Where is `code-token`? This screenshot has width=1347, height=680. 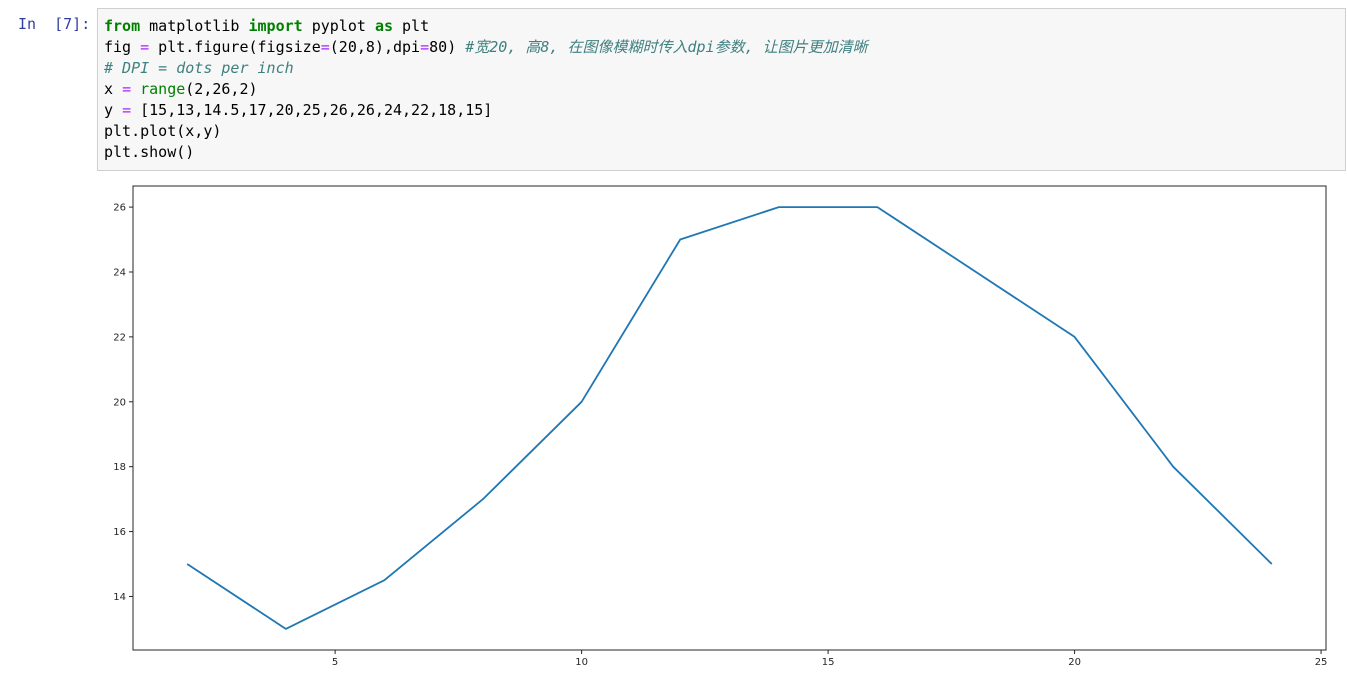 code-token is located at coordinates (135, 89).